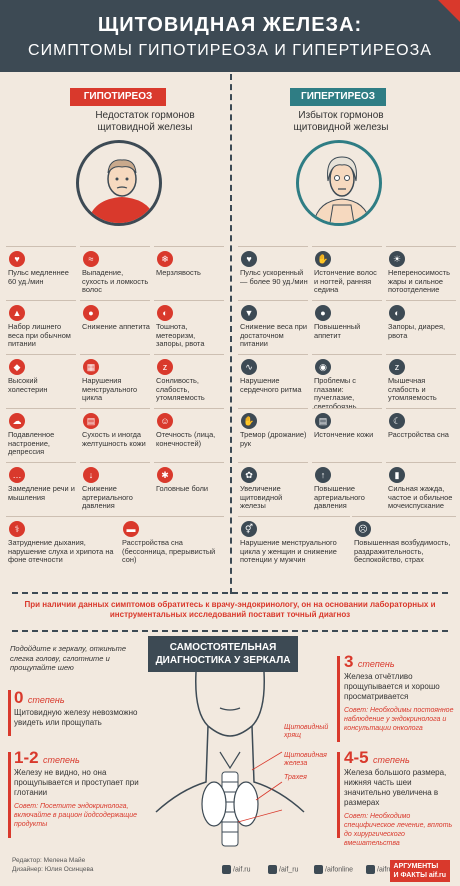  What do you see at coordinates (363, 529) in the screenshot?
I see `angry-face-icon: ☹` at bounding box center [363, 529].